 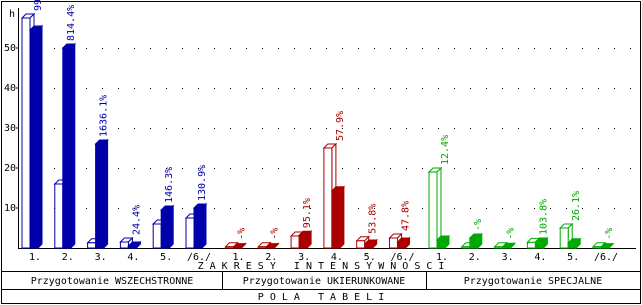 I want to click on group-label: Przygotowanie WSZECHSTRONNE, so click(x=112, y=281).